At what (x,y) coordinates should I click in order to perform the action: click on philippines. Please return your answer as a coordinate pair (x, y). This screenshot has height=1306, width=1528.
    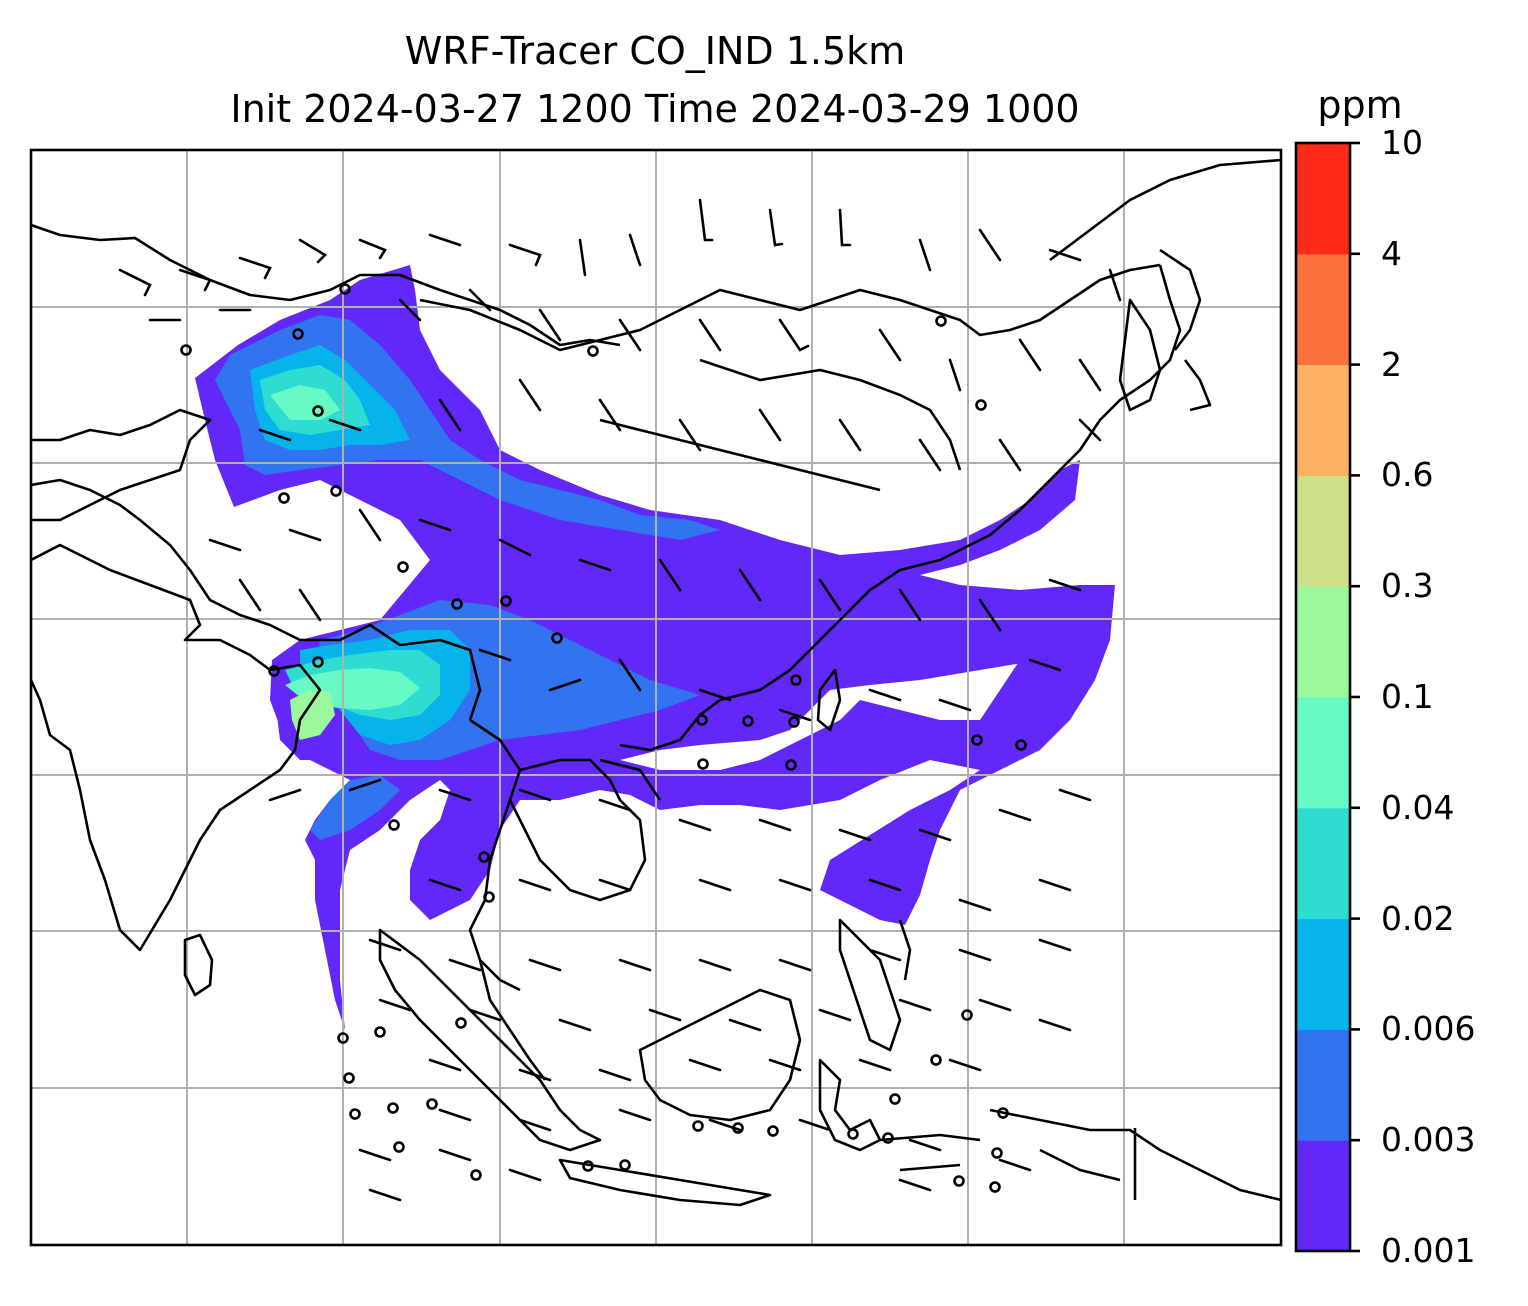
    Looking at the image, I should click on (875, 985).